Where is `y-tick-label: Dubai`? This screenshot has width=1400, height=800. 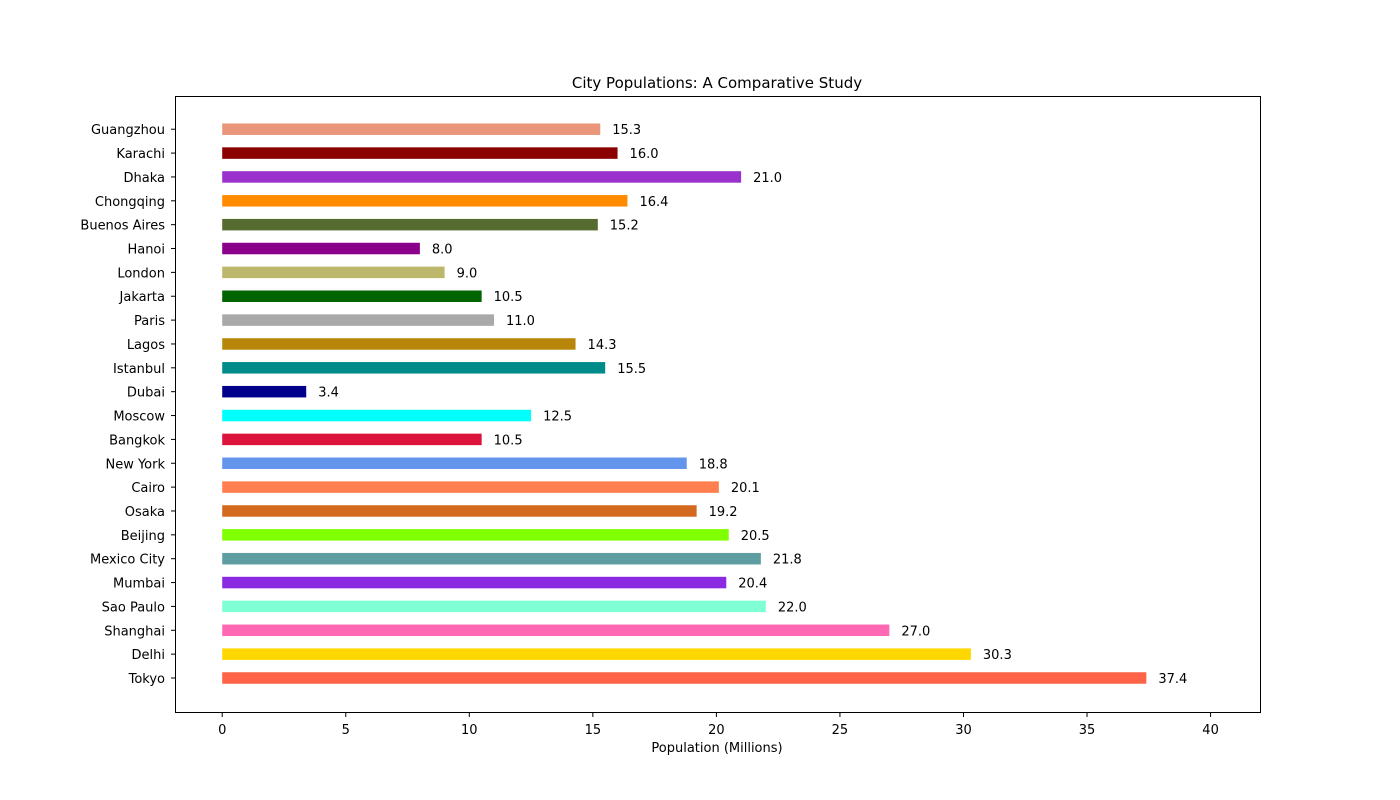
y-tick-label: Dubai is located at coordinates (146, 393).